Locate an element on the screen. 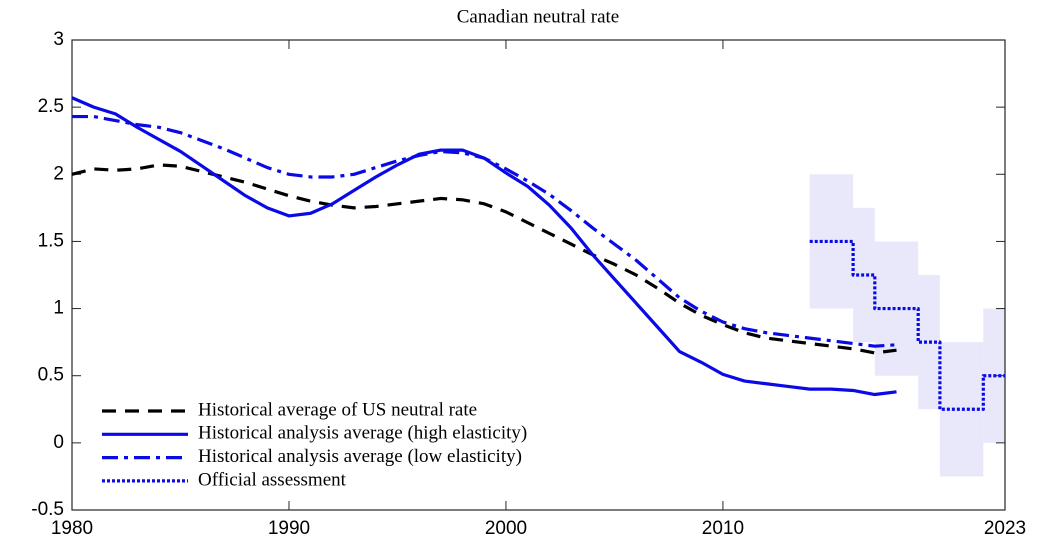  y-tick-label: 2.5 is located at coordinates (51, 106).